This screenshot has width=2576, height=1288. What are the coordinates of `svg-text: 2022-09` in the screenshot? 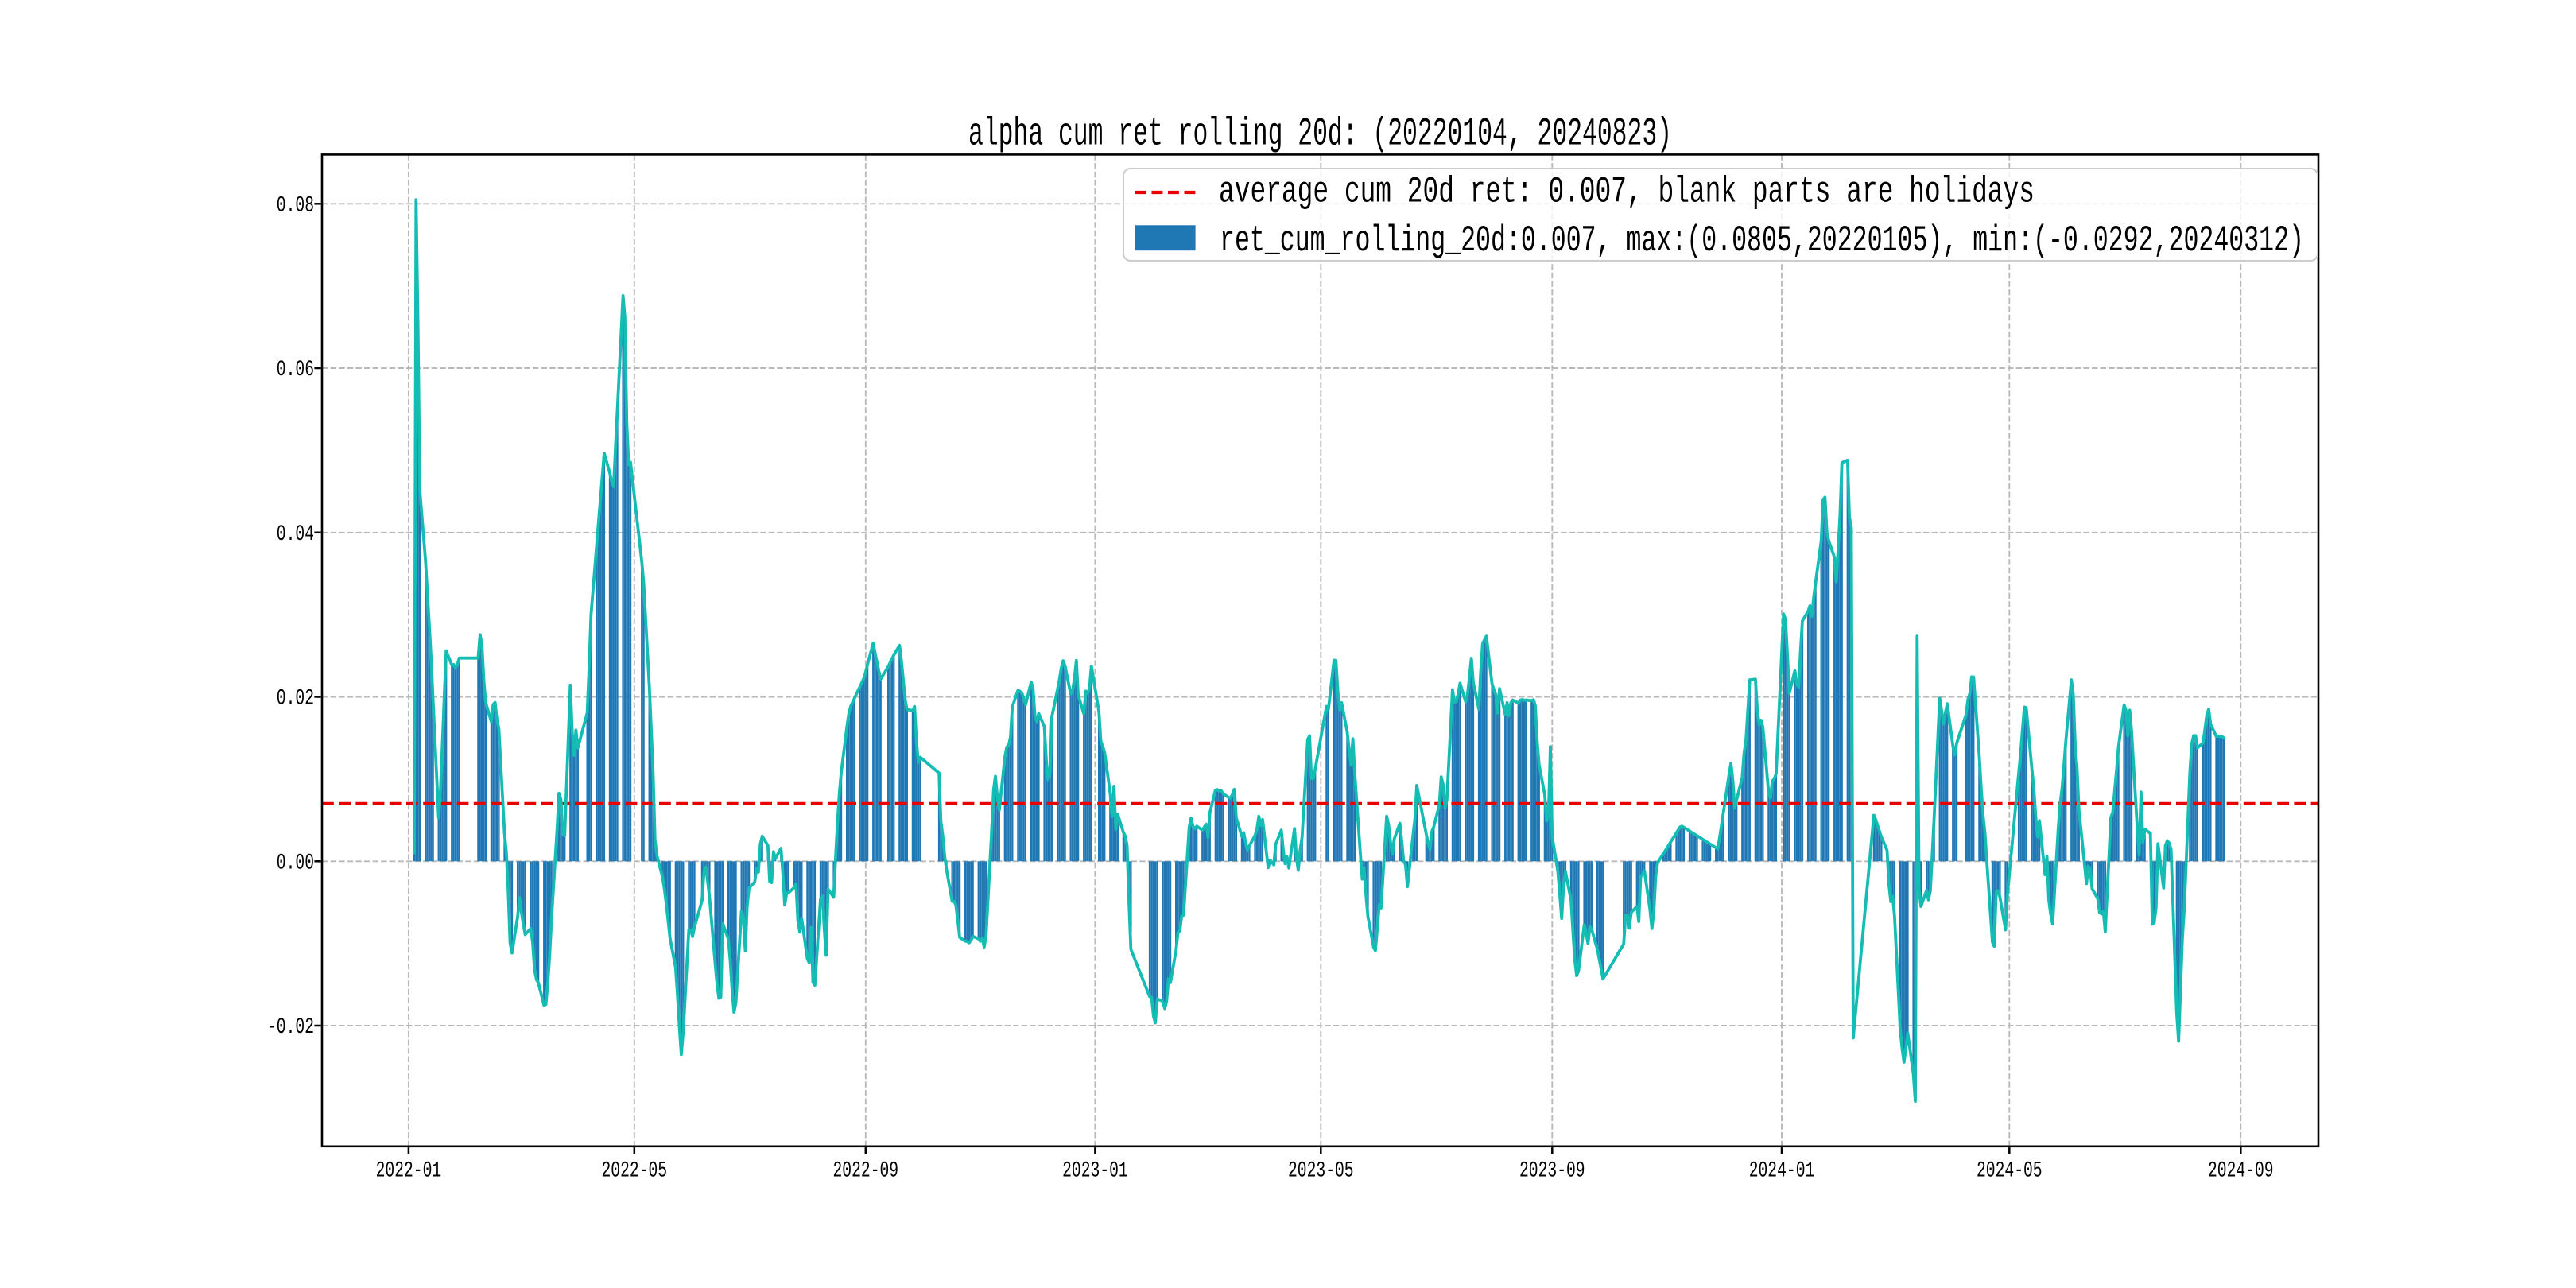 It's located at (866, 1171).